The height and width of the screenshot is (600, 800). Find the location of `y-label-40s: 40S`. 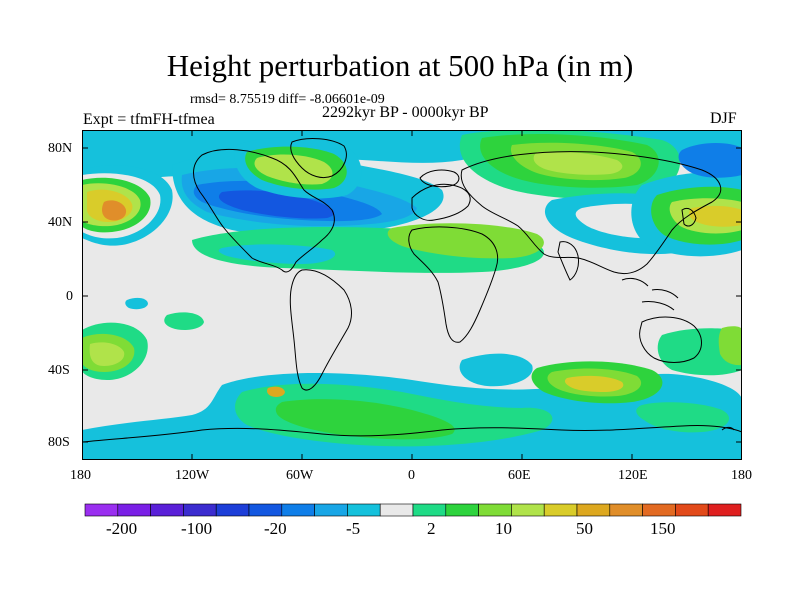

y-label-40s: 40S is located at coordinates (59, 370).